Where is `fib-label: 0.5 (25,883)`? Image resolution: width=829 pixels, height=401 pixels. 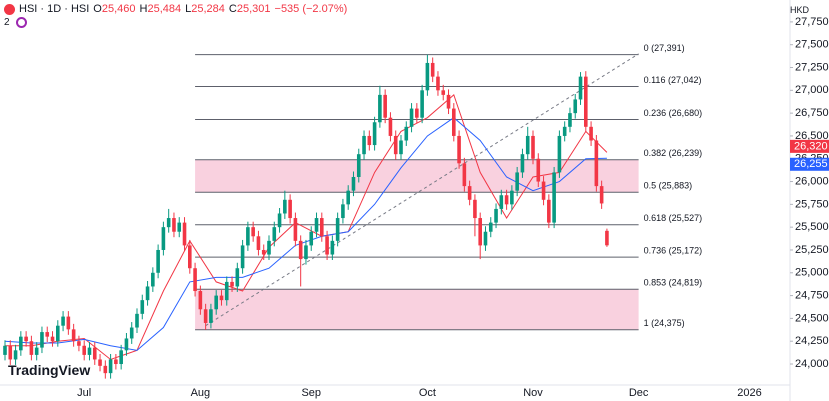 fib-label: 0.5 (25,883) is located at coordinates (668, 186).